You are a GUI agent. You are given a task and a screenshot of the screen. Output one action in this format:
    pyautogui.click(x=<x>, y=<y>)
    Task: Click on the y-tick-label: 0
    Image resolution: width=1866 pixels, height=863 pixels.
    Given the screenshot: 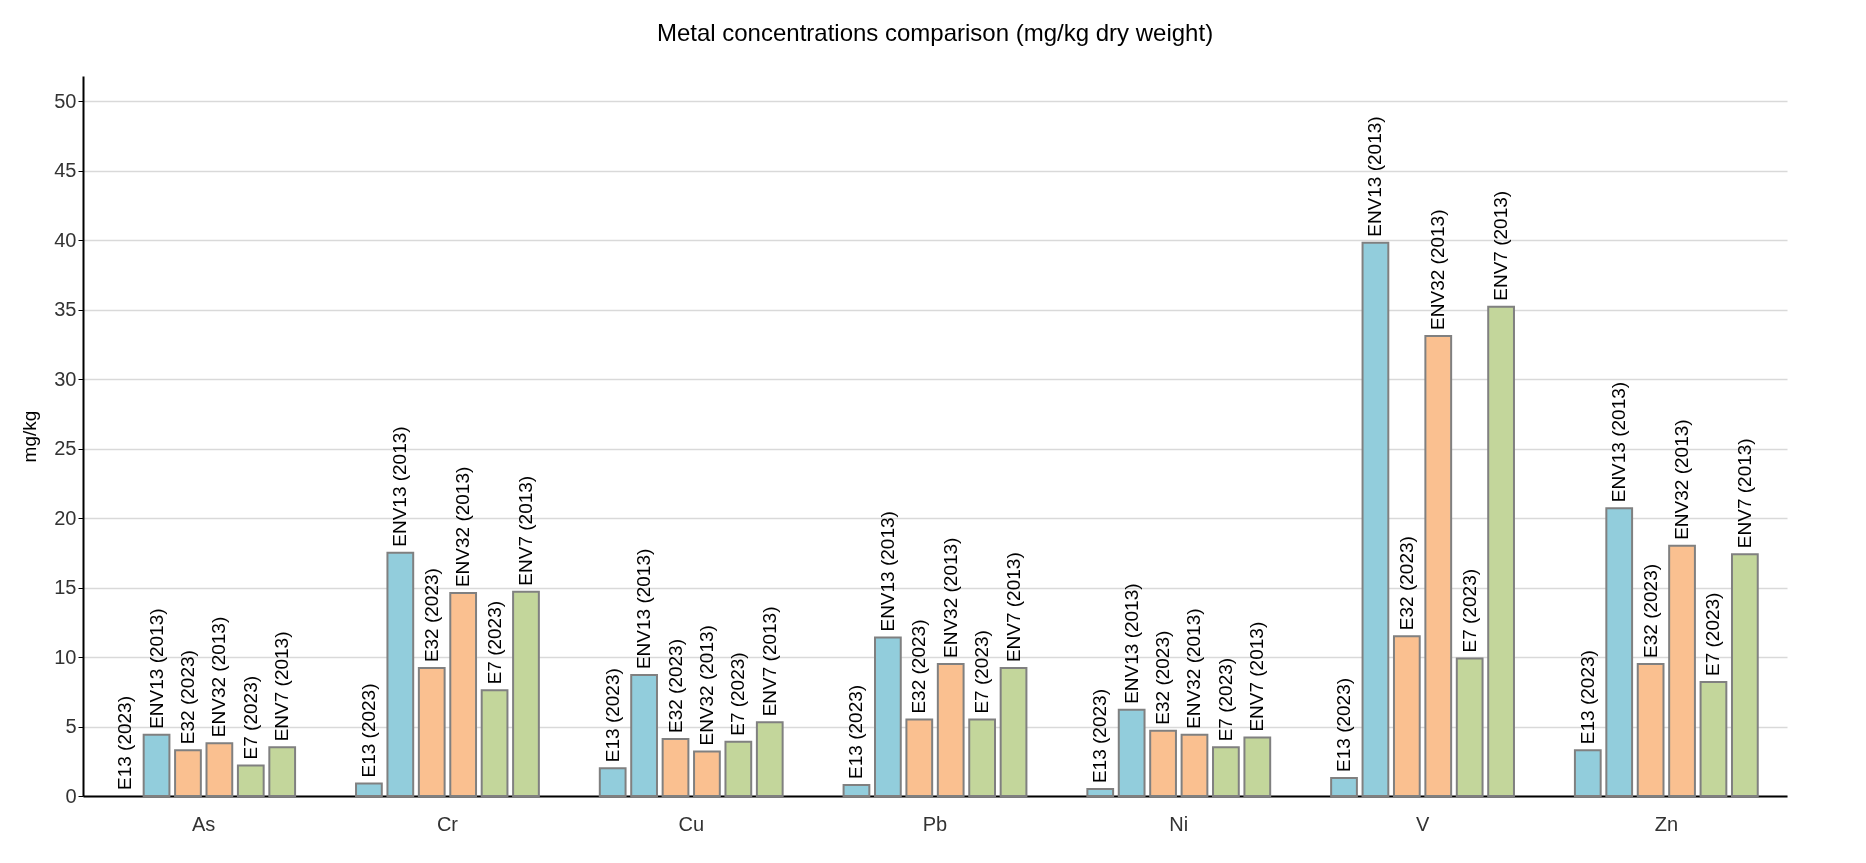 What is the action you would take?
    pyautogui.click(x=71, y=795)
    